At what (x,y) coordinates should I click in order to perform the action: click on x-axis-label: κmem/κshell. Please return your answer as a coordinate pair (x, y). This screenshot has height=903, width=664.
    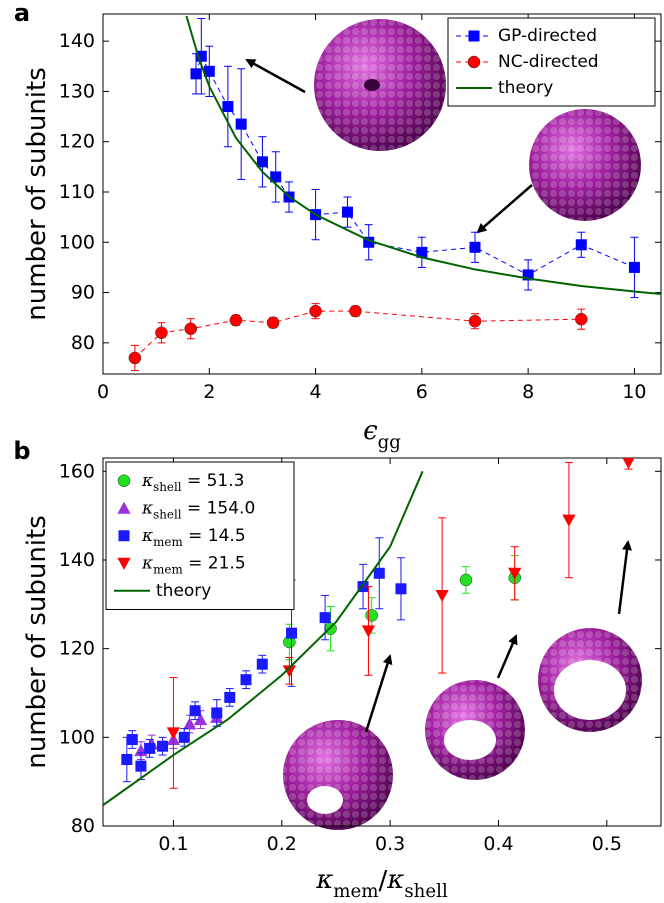
    Looking at the image, I should click on (381, 883).